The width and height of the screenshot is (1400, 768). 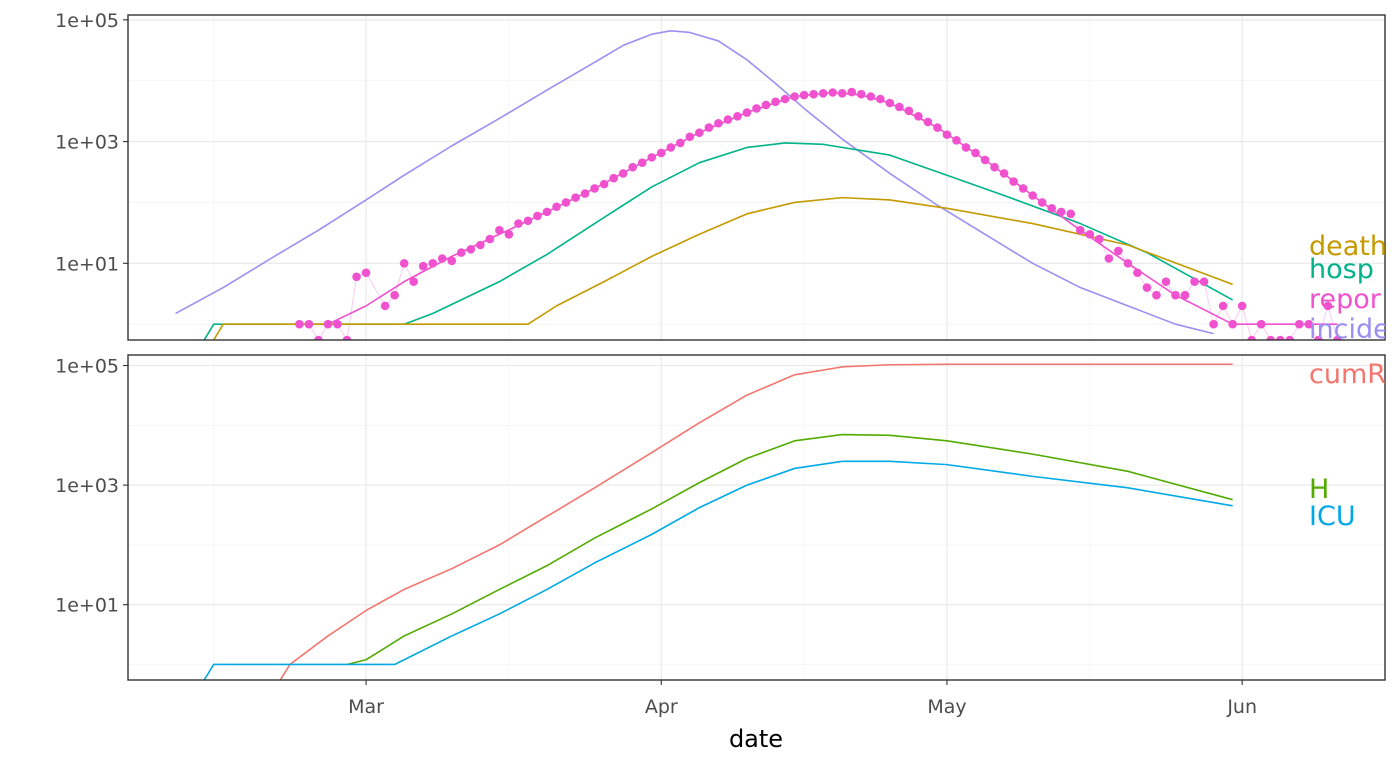 I want to click on x-tick-label: Jun, so click(x=1241, y=707).